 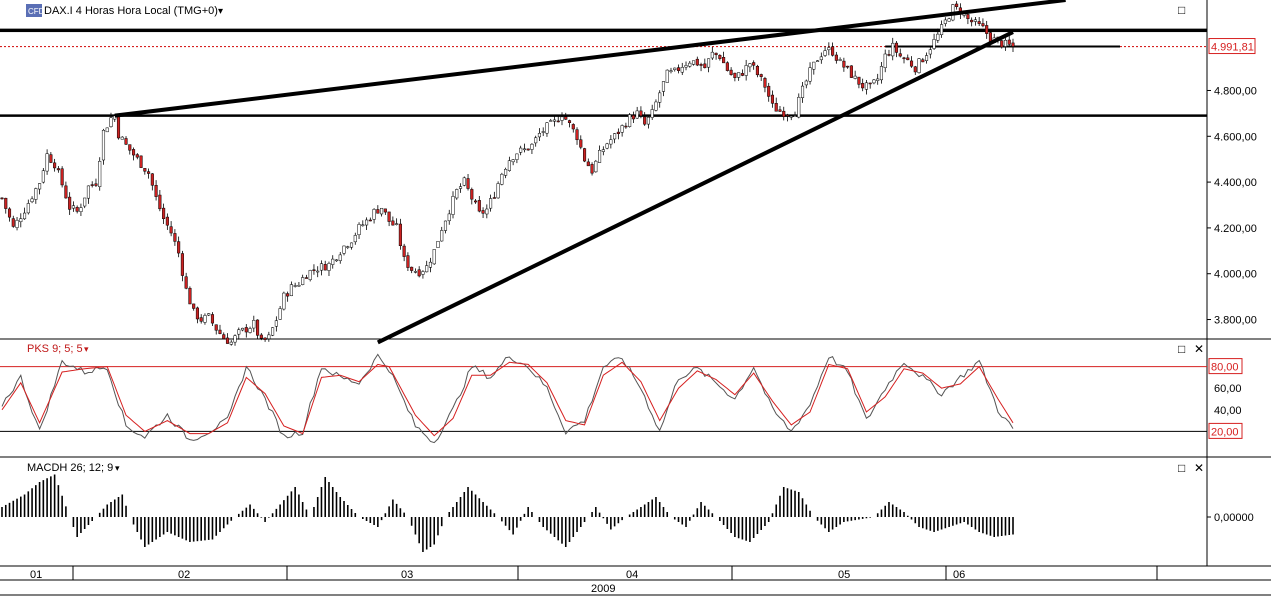 I want to click on macd-close-icon: ✕, so click(x=1199, y=468).